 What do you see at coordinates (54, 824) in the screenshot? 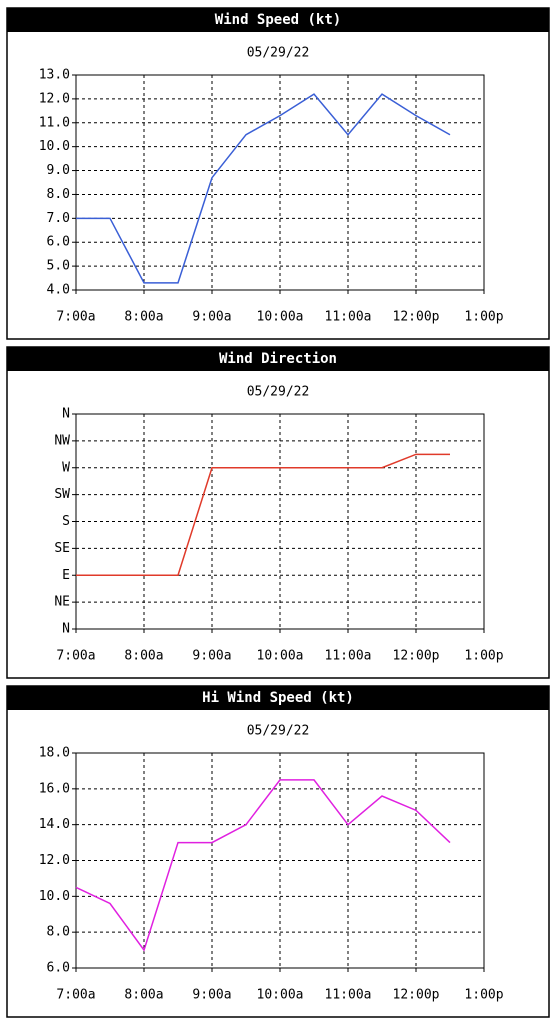
I see `y-tick-label: 14.0` at bounding box center [54, 824].